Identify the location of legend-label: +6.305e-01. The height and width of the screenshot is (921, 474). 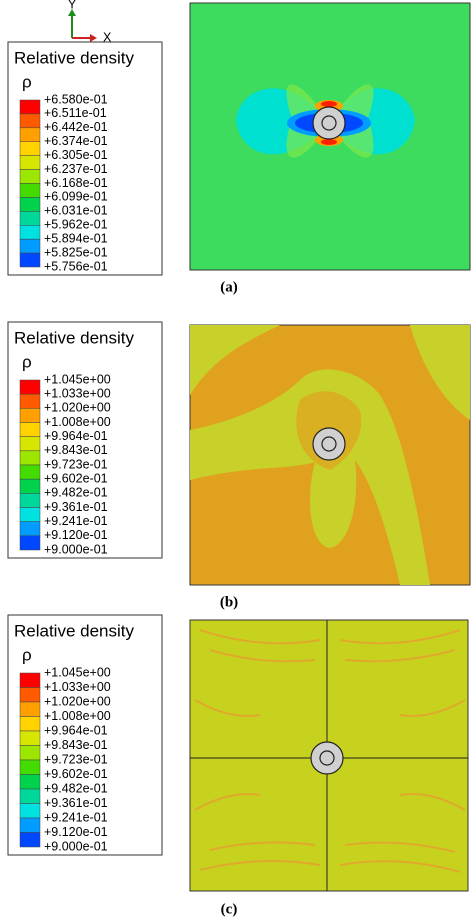
(76, 155).